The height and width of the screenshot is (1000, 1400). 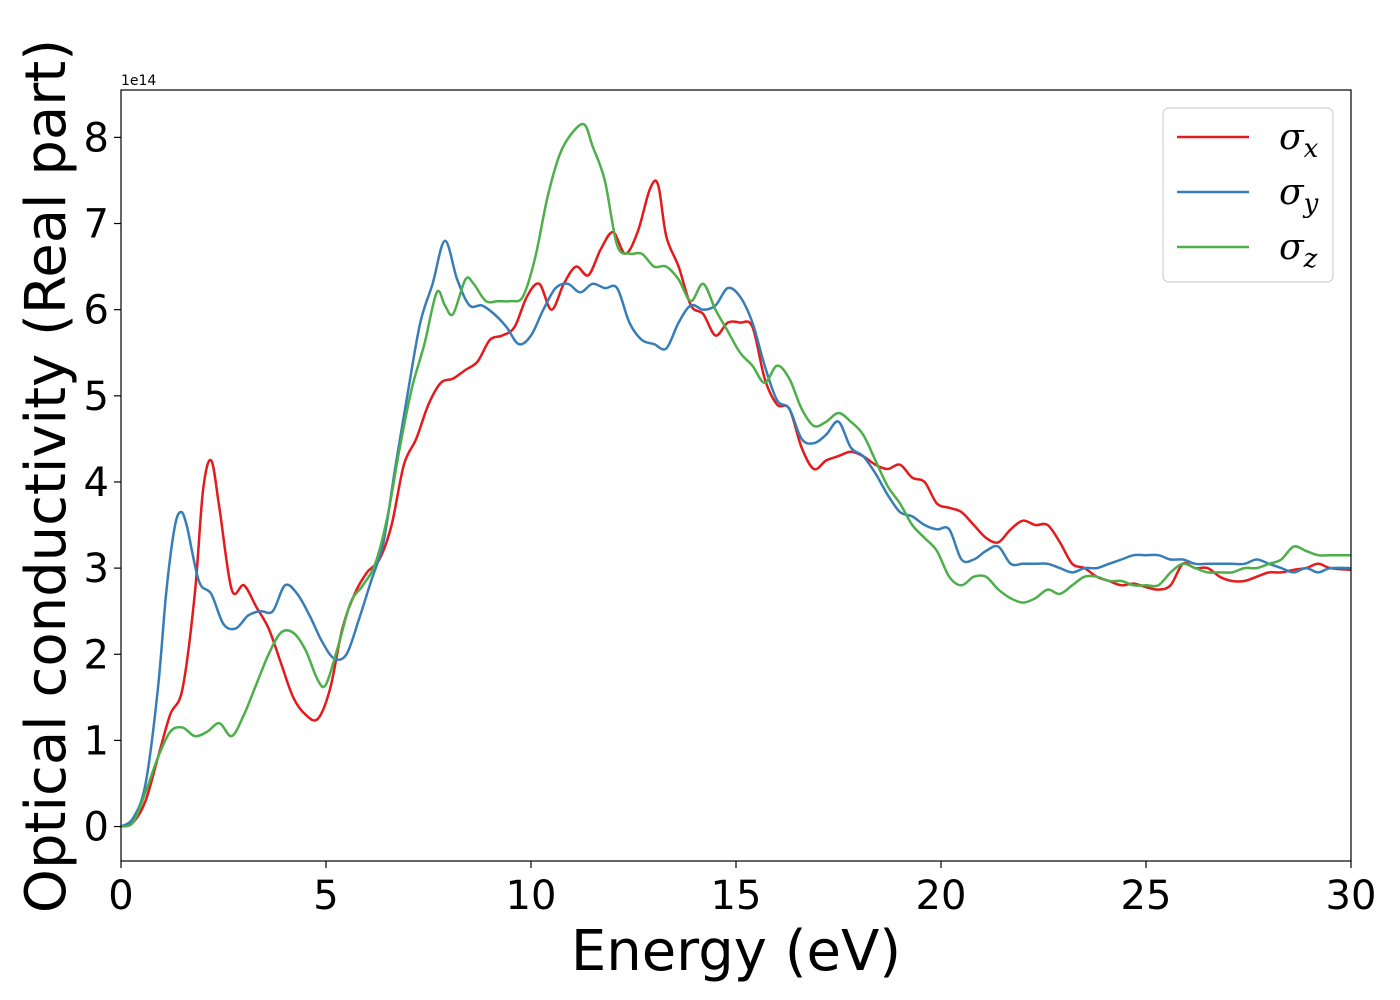 I want to click on legend-label-z: σz, so click(x=1298, y=250).